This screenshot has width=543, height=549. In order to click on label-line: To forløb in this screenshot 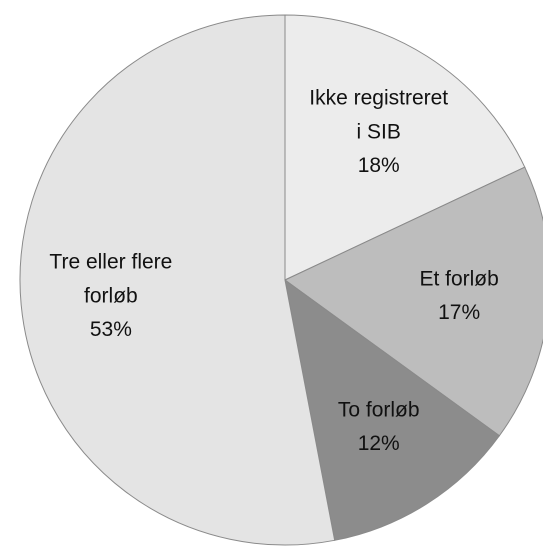, I will do `click(379, 409)`.